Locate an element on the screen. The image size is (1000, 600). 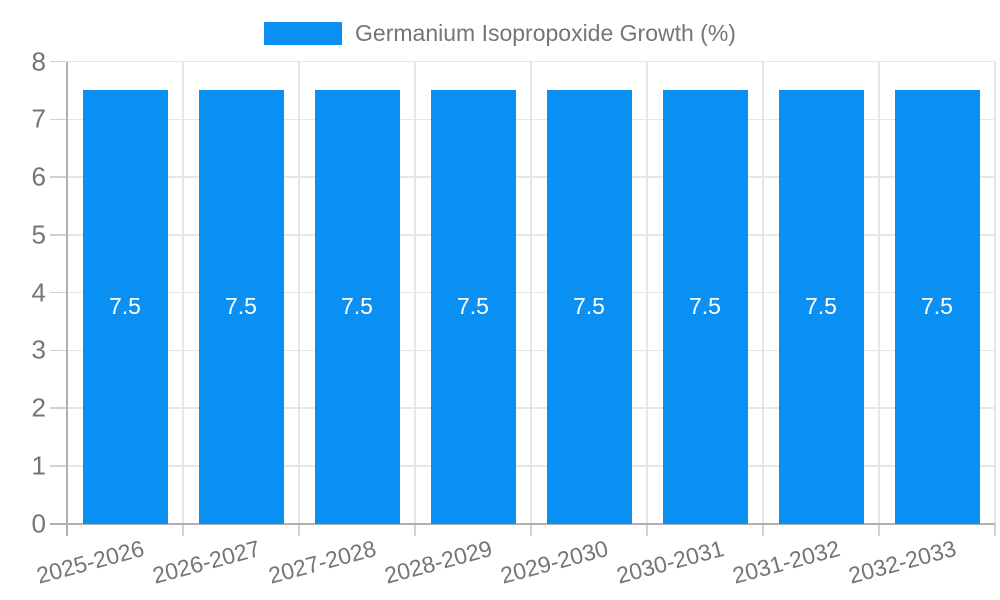
x-axis-label: 2031-2032 is located at coordinates (786, 562).